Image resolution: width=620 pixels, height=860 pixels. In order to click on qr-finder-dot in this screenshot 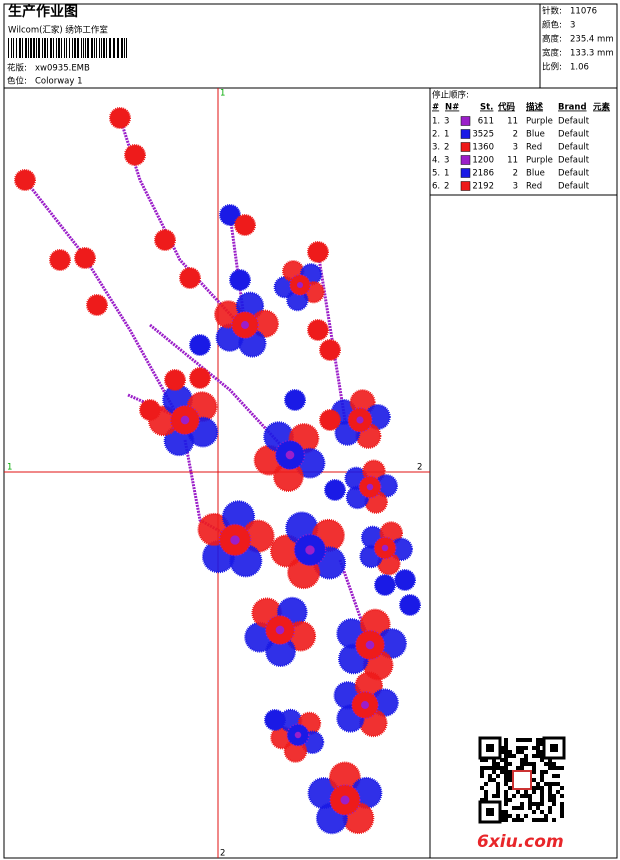, I will do `click(490, 748)`.